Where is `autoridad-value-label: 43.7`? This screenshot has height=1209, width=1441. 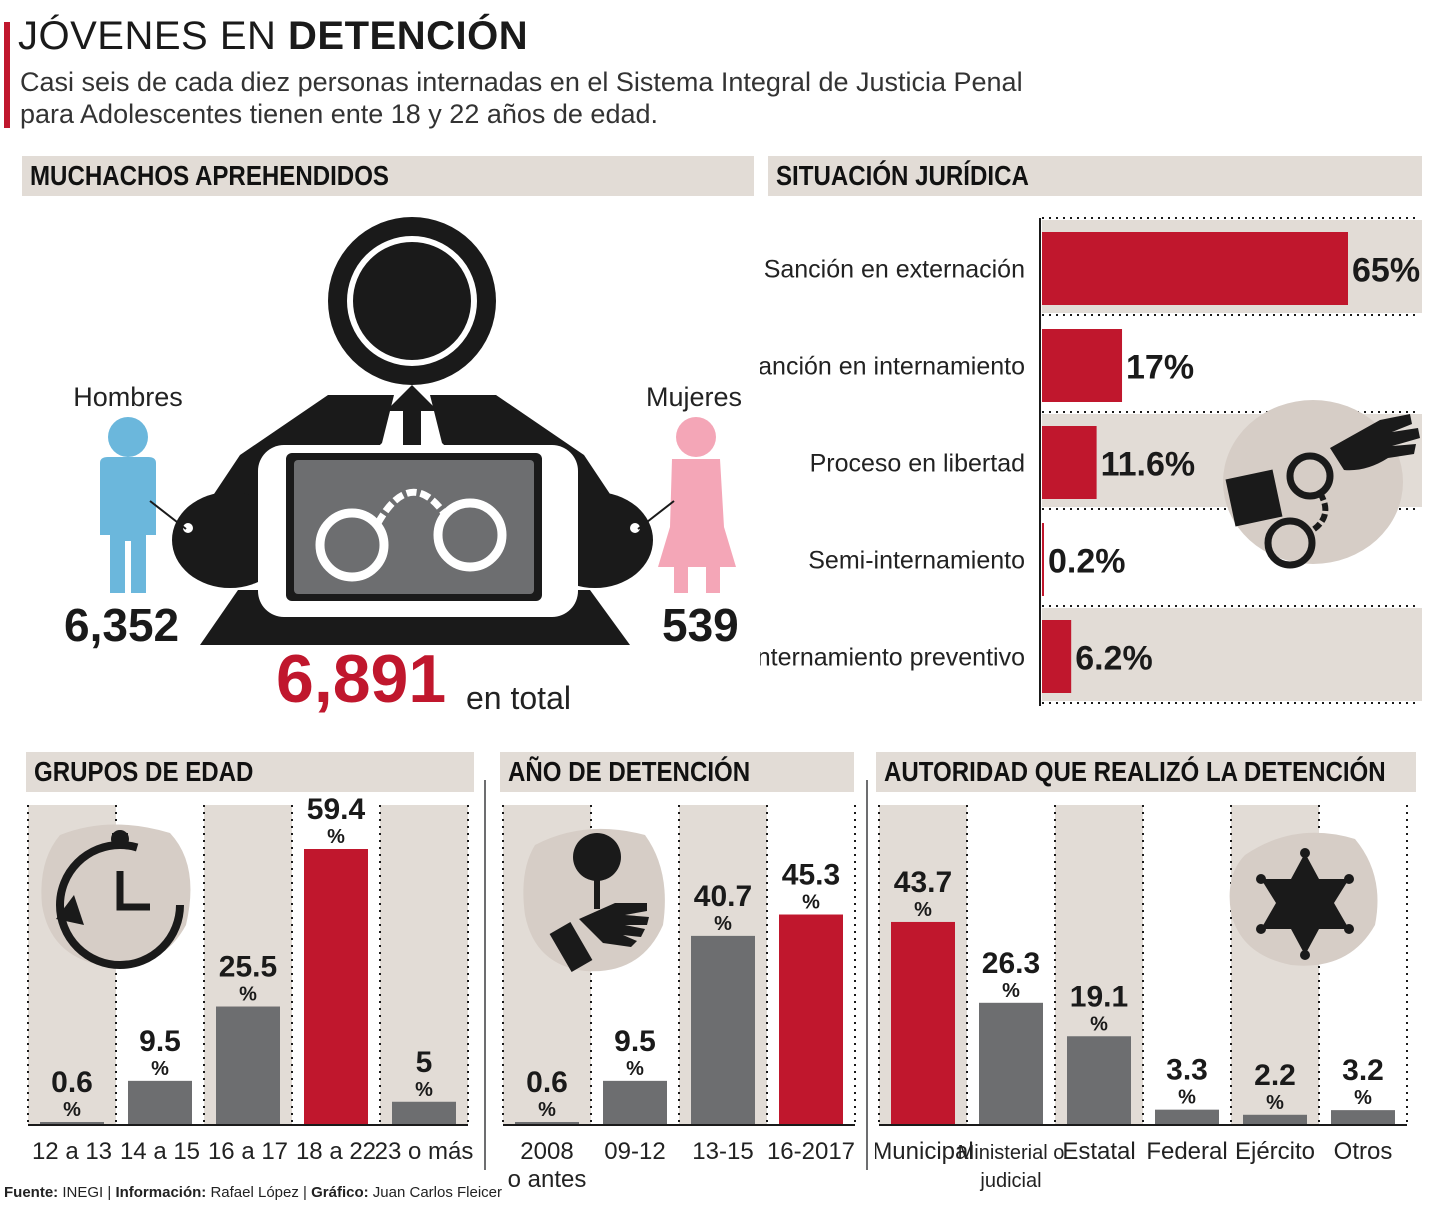 autoridad-value-label: 43.7 is located at coordinates (923, 882).